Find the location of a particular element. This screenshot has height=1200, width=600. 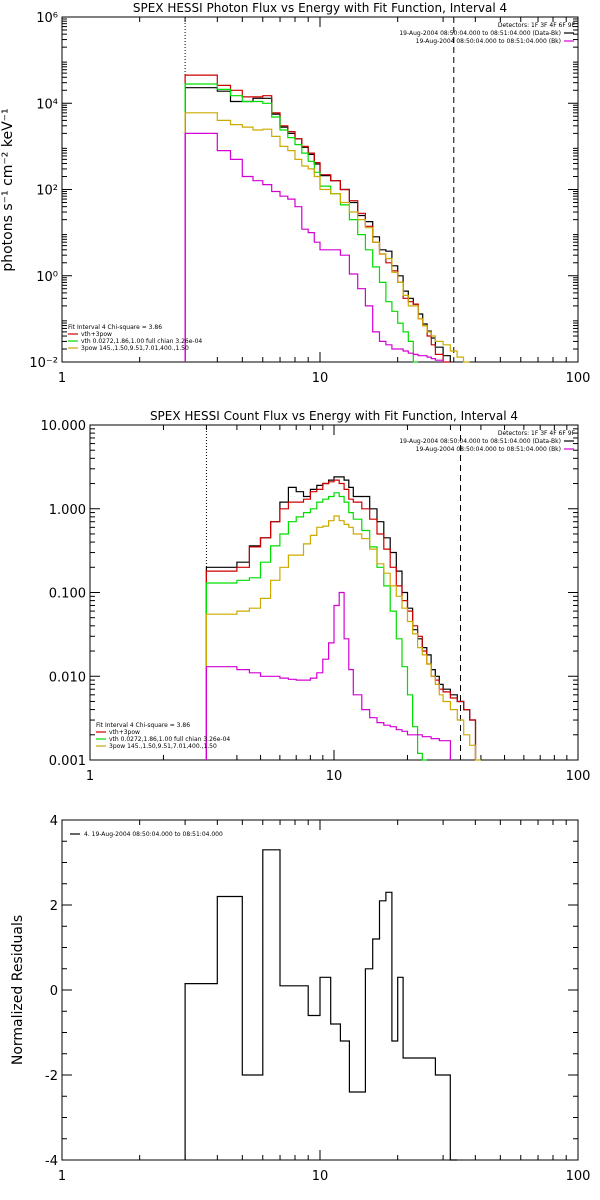

y-tick-label: 10² is located at coordinates (47, 191).